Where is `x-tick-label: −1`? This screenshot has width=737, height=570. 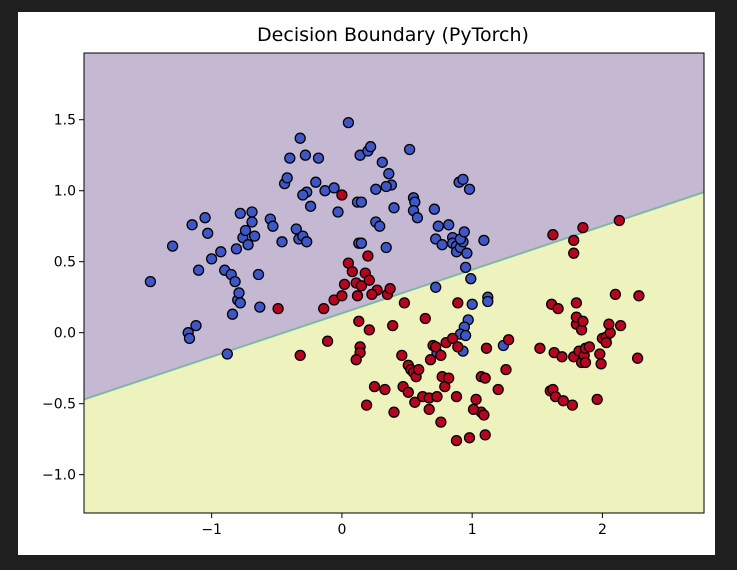
x-tick-label: −1 is located at coordinates (211, 530).